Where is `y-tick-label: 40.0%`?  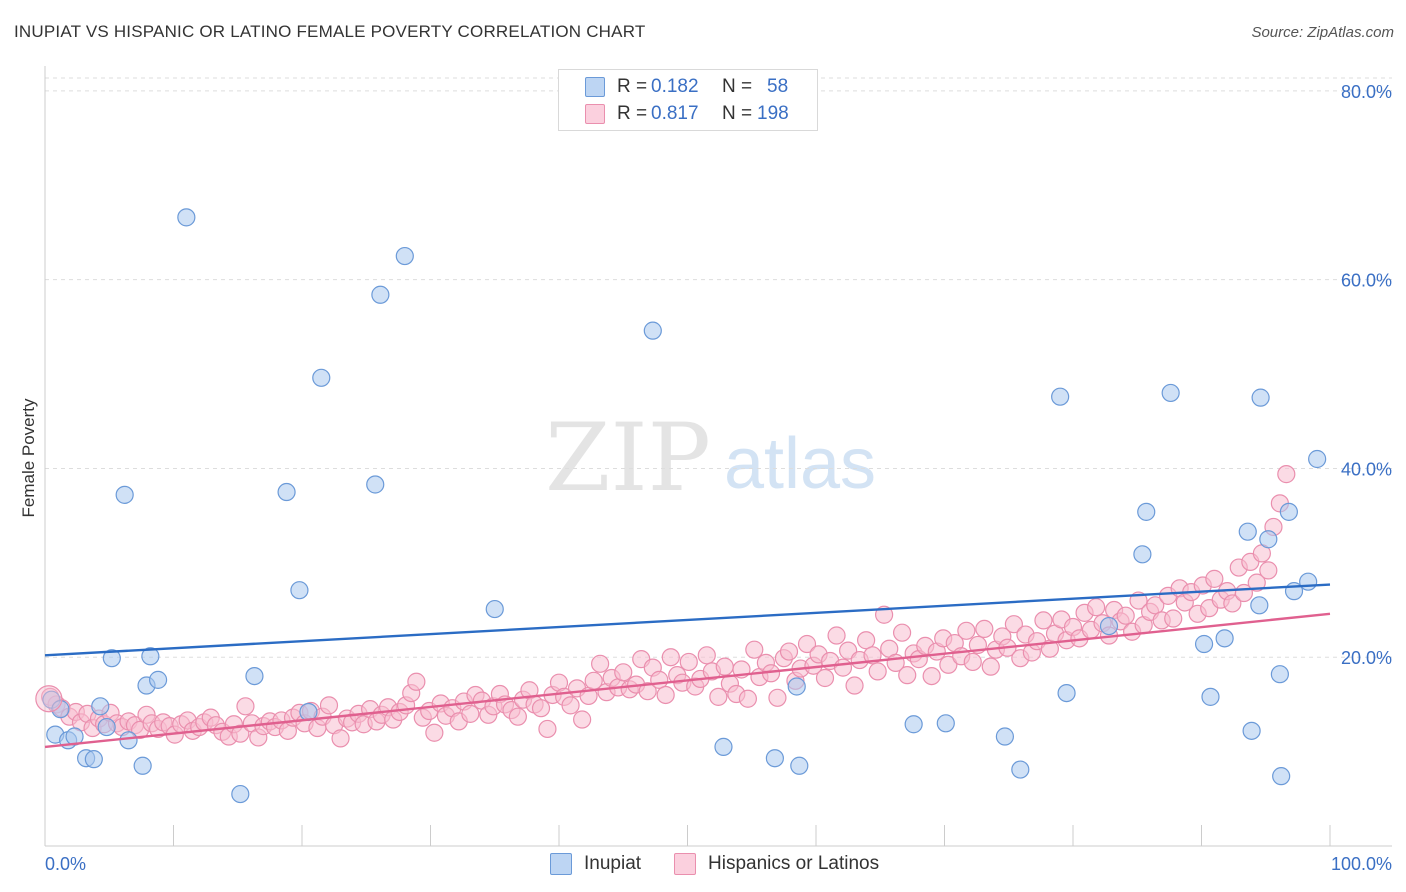
y-tick-label: 40.0% is located at coordinates (1366, 469).